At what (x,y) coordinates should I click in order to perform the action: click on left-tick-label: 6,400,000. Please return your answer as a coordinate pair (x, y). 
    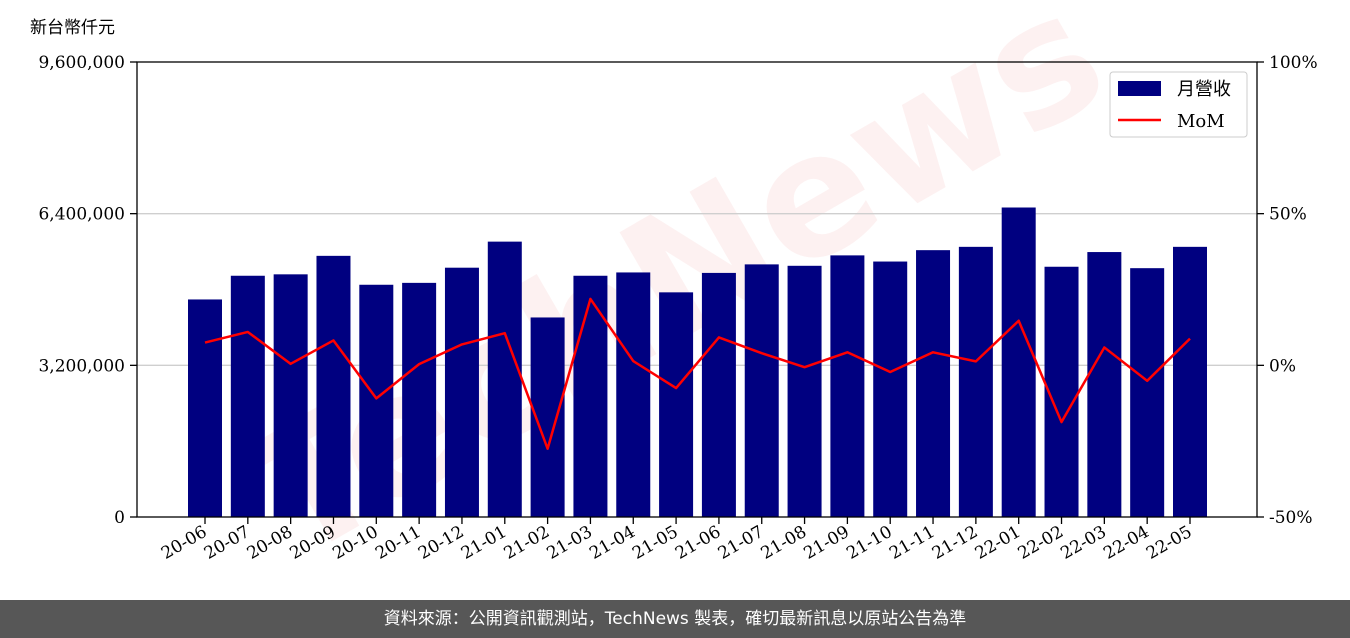
    Looking at the image, I should click on (81, 215).